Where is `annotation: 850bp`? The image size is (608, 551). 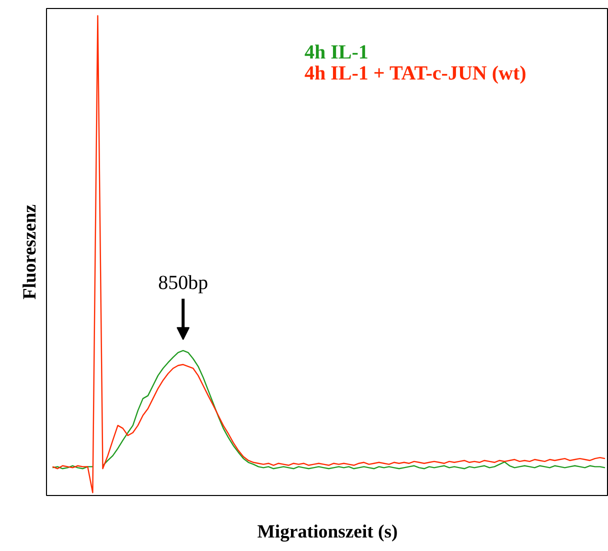 annotation: 850bp is located at coordinates (183, 283).